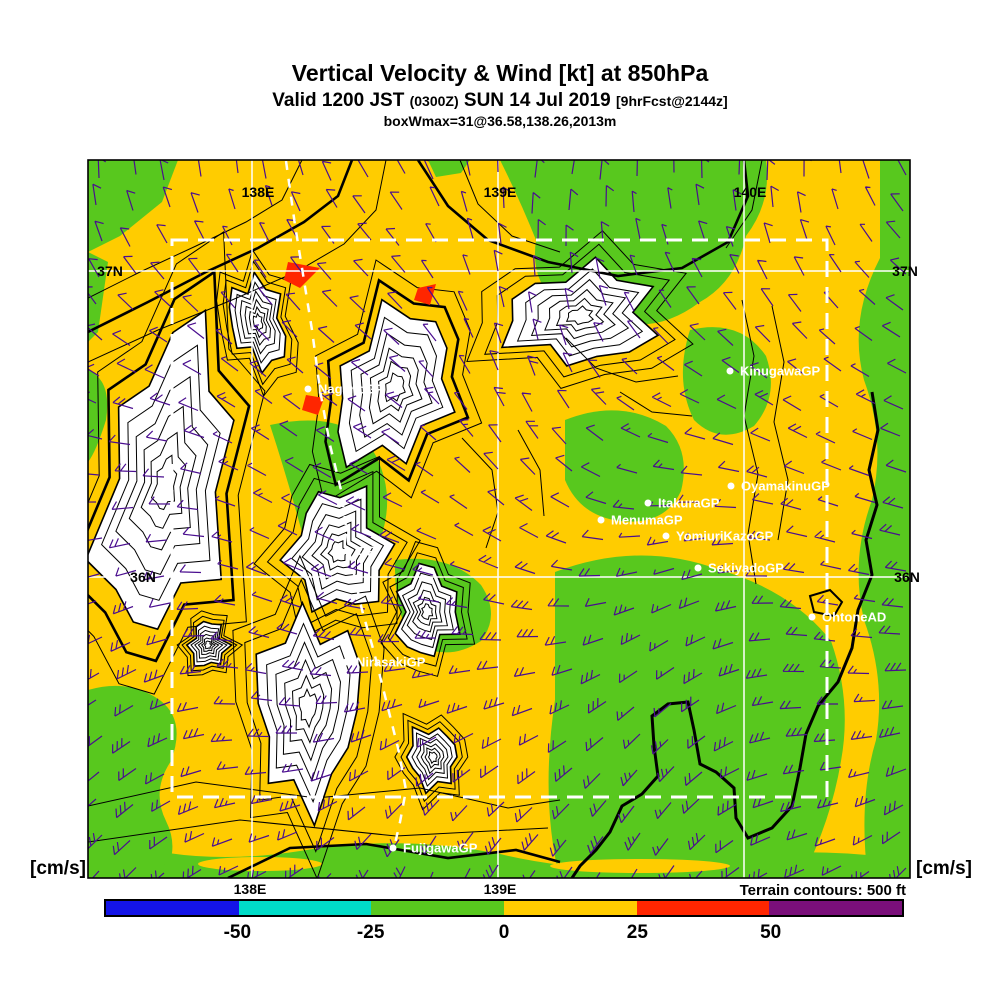 The image size is (1000, 1000). I want to click on station-label-ohtonead: OhtoneAD, so click(854, 617).